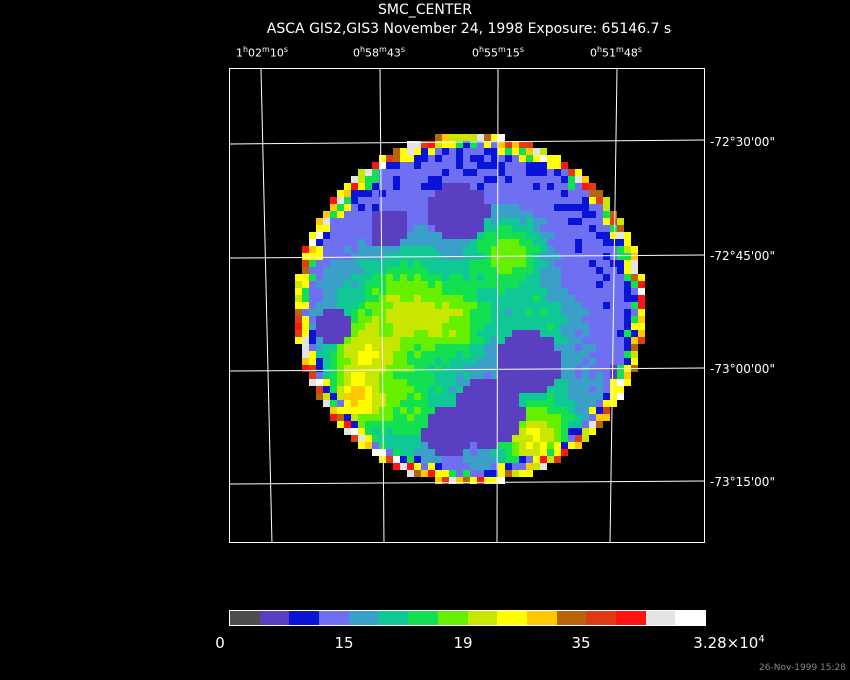 The width and height of the screenshot is (850, 680). Describe the element at coordinates (262, 52) in the screenshot. I see `ra-tick-label: 1h02m10s` at that location.